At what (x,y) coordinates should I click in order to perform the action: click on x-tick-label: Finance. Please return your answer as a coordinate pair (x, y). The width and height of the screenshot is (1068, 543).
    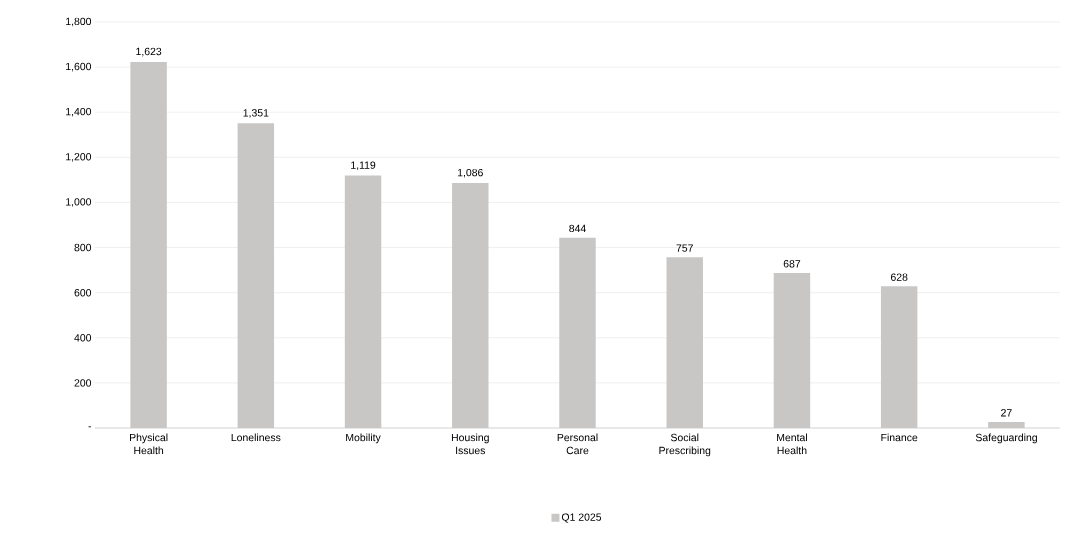
    Looking at the image, I should click on (899, 437).